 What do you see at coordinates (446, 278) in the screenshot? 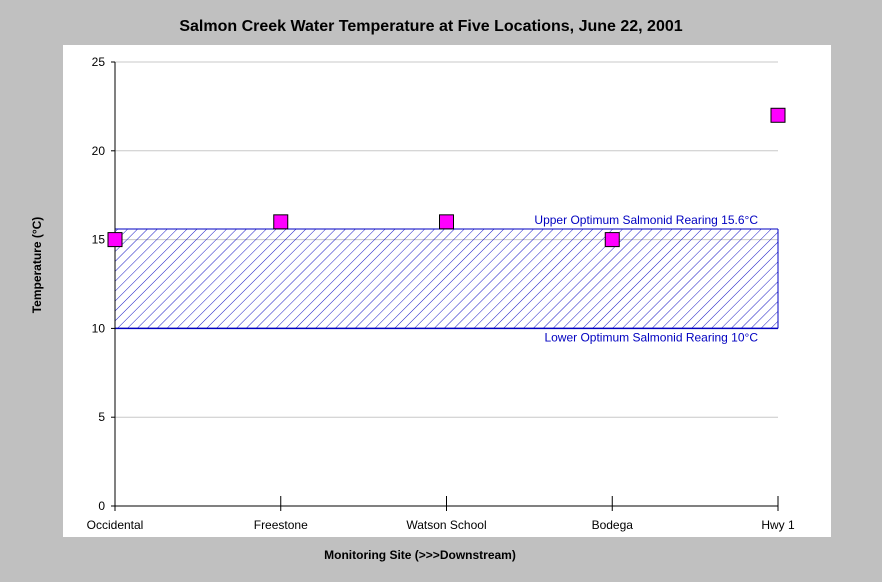
I see `optimum-band` at bounding box center [446, 278].